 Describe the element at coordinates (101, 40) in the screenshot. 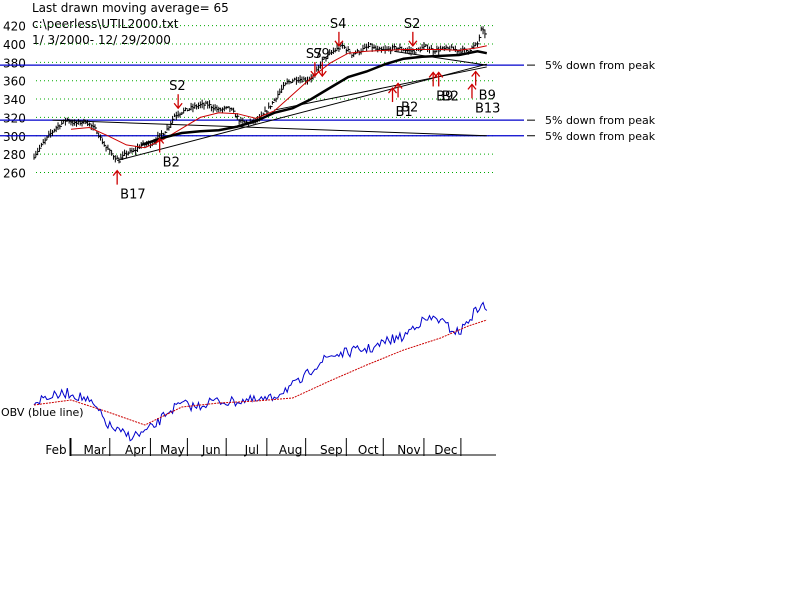

I see `header-date-range: 1/ 3/2000- 12/ 29/2000` at that location.